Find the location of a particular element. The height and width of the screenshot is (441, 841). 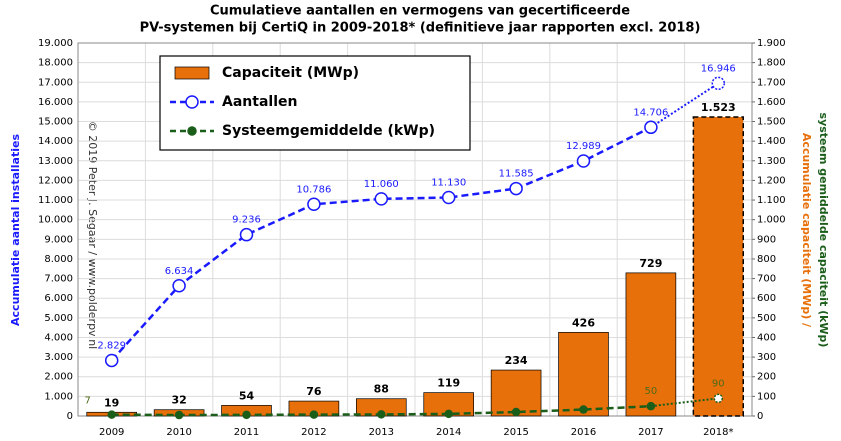

y2-tick-label: 1.600 is located at coordinates (771, 102).